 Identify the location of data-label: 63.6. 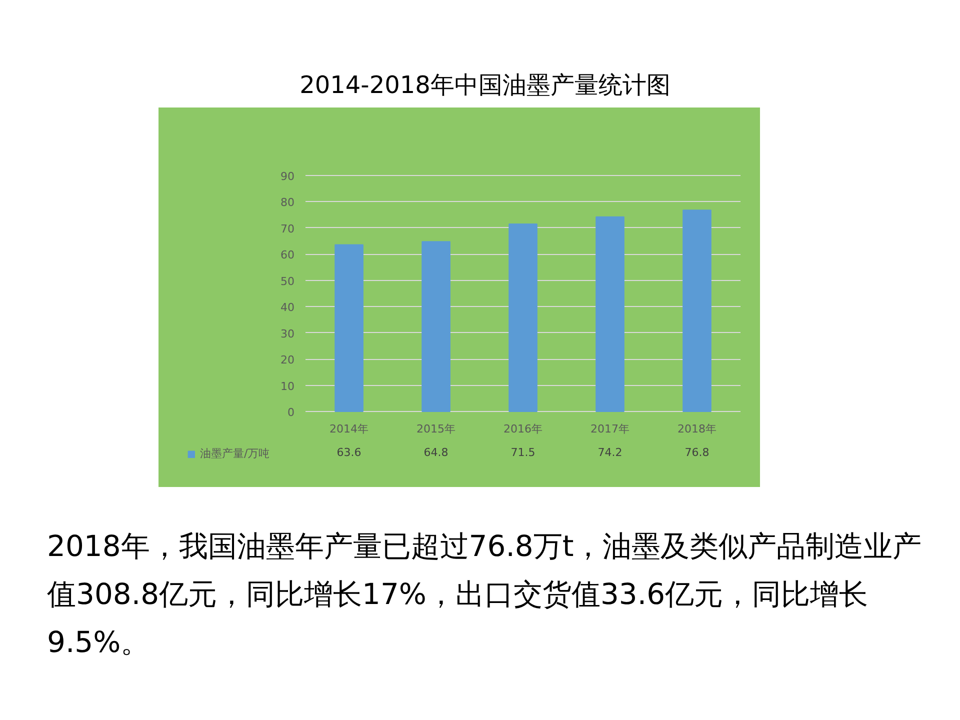
(349, 453).